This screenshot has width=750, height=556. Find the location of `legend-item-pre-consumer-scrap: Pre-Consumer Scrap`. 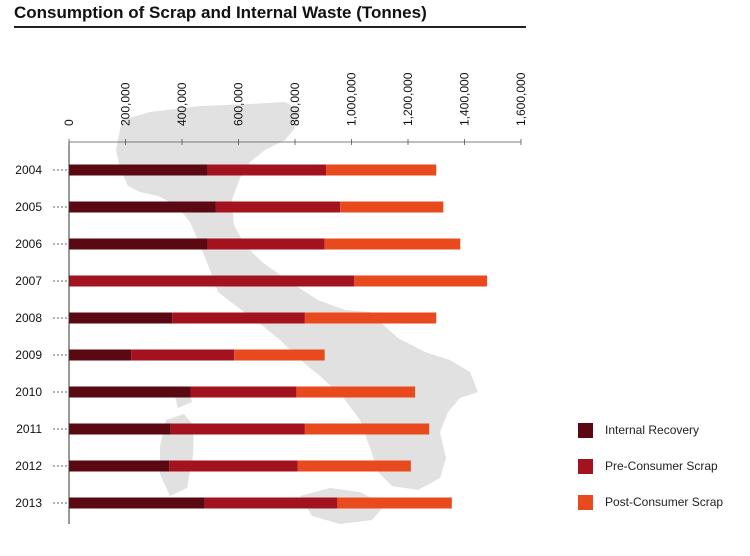

legend-item-pre-consumer-scrap: Pre-Consumer Scrap is located at coordinates (648, 466).